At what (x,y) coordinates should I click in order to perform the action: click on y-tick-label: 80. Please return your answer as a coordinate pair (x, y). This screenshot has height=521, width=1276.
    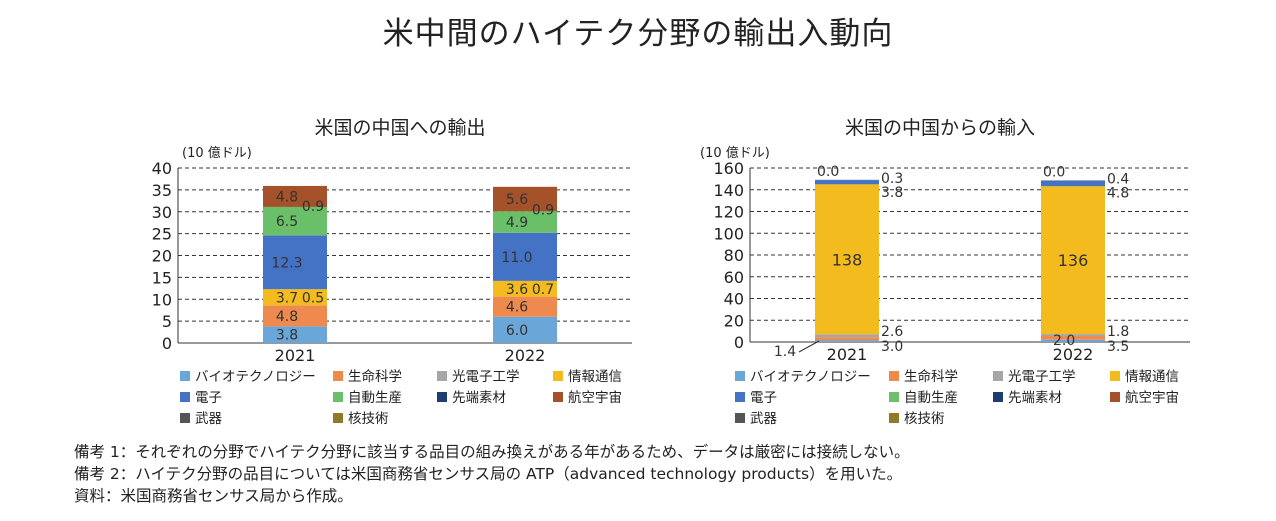
    Looking at the image, I should click on (734, 255).